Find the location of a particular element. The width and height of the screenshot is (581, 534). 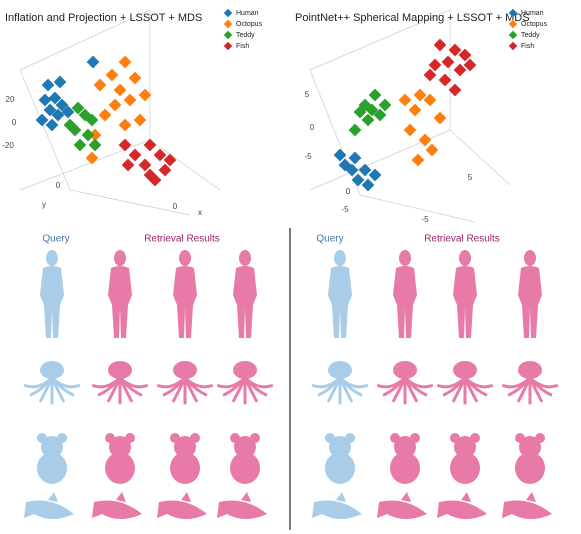

legend-label: Teddy is located at coordinates (245, 35).